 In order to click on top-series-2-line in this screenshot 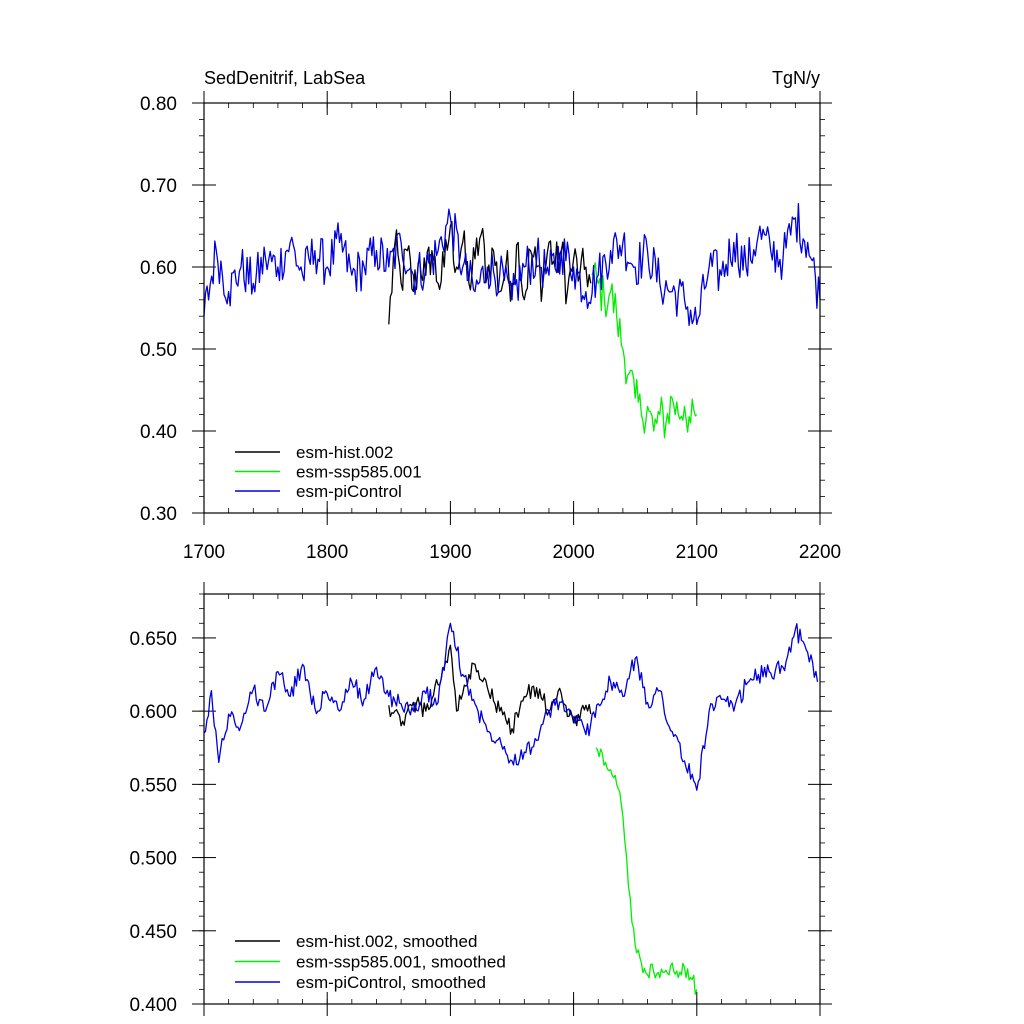, I will do `click(512, 265)`.